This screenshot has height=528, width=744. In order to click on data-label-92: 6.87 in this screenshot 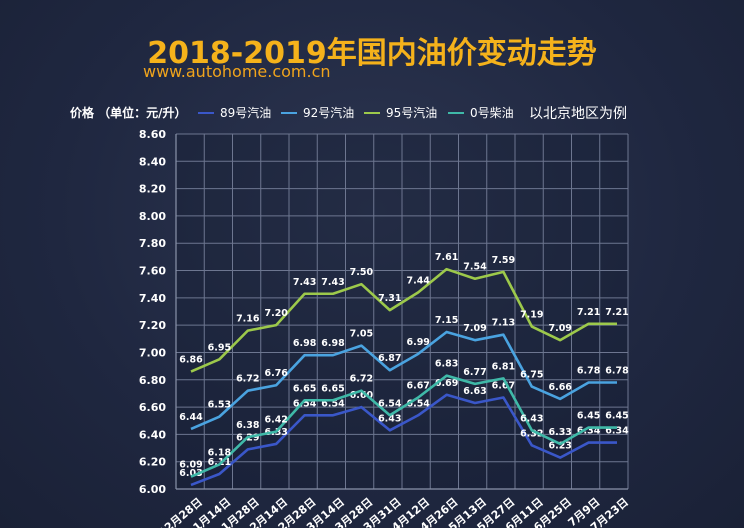, I will do `click(389, 358)`.